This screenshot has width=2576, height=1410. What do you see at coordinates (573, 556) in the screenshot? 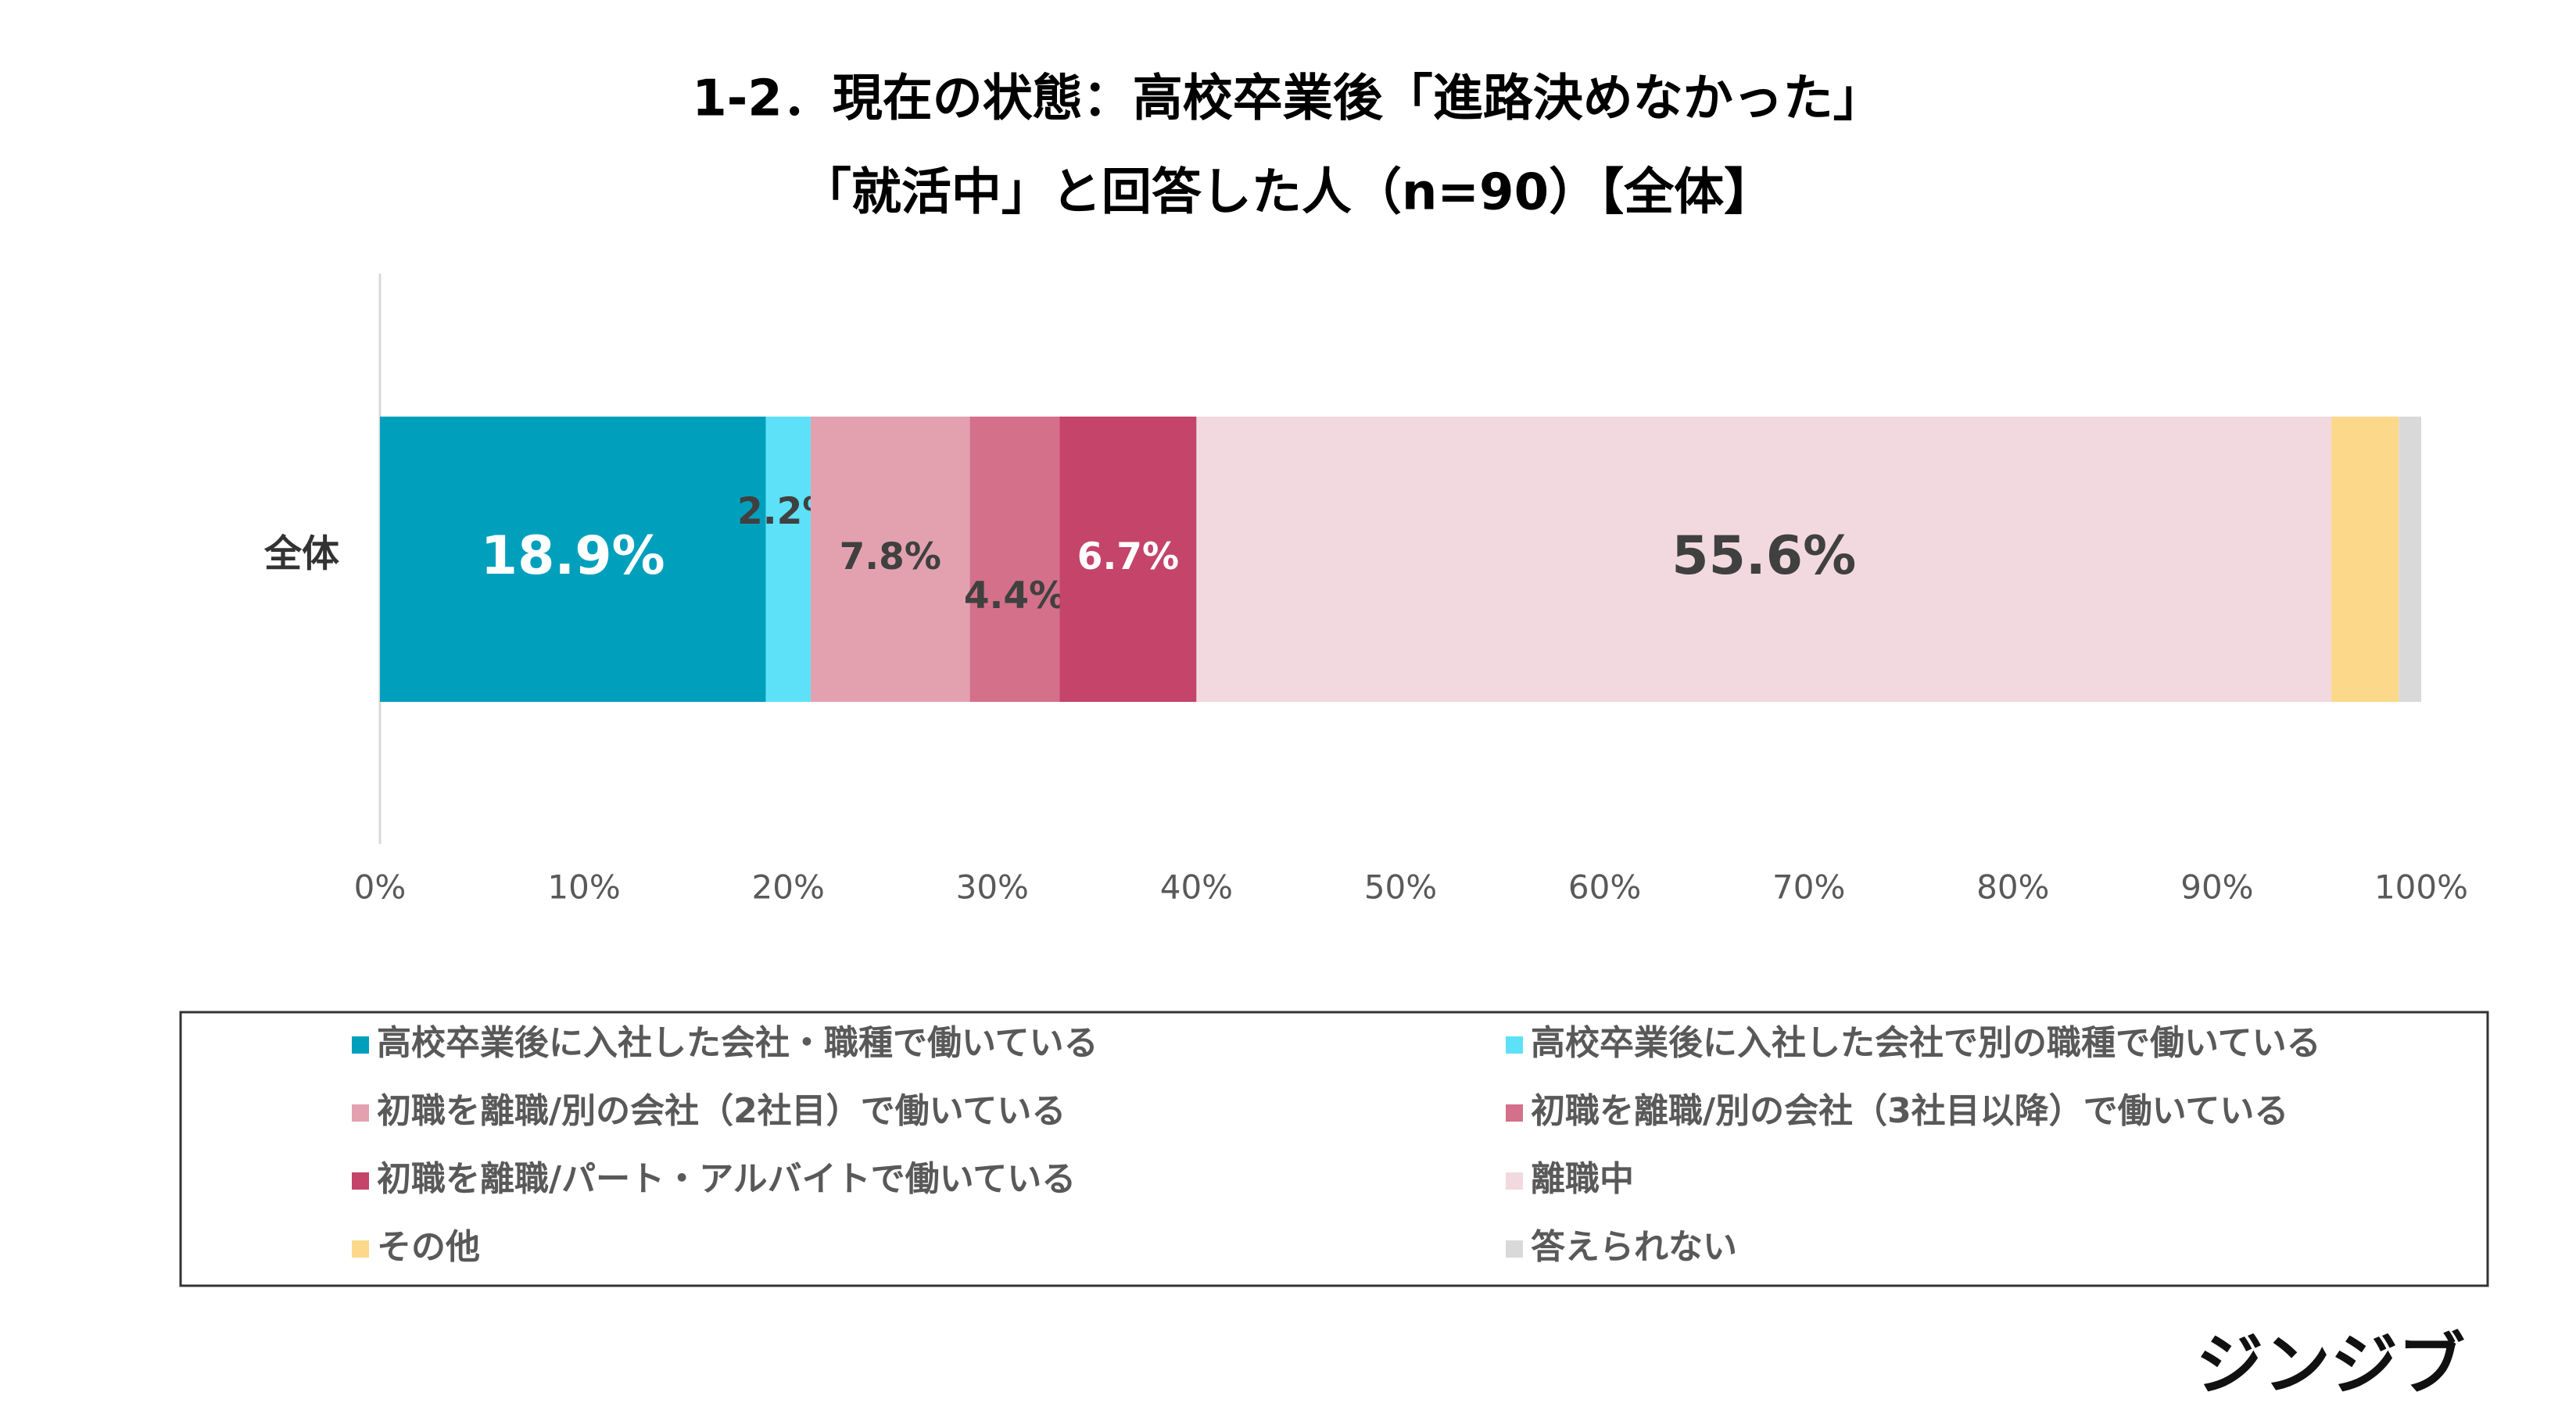
I see `data-label: 18.9%` at bounding box center [573, 556].